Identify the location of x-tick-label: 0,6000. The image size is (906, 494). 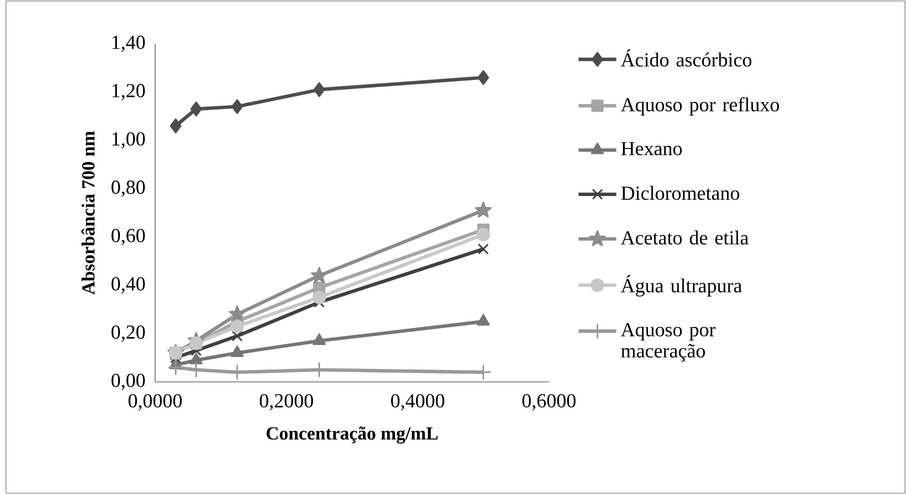
(549, 402).